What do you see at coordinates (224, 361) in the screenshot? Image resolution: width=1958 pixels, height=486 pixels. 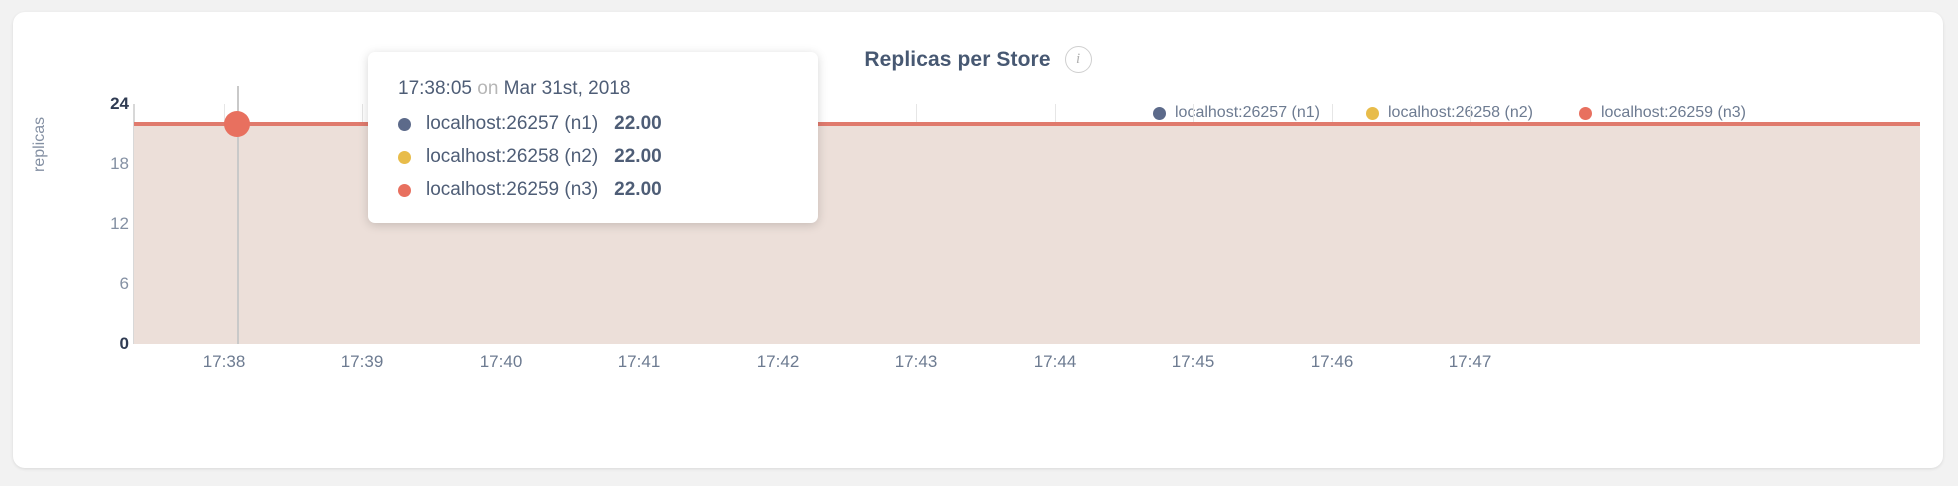 I see `x-tick-1738: 17:38` at bounding box center [224, 361].